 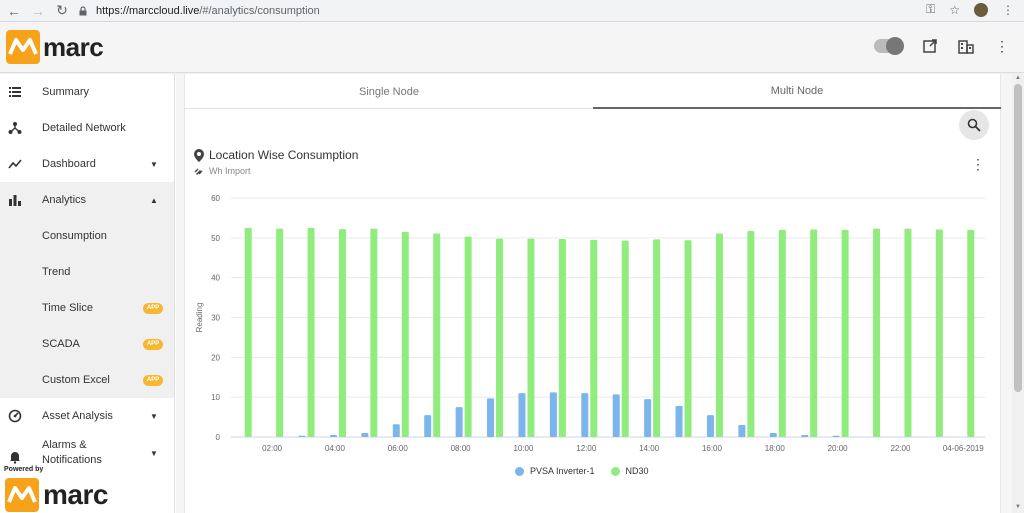 I want to click on y-tick-label: 10, so click(x=215, y=397).